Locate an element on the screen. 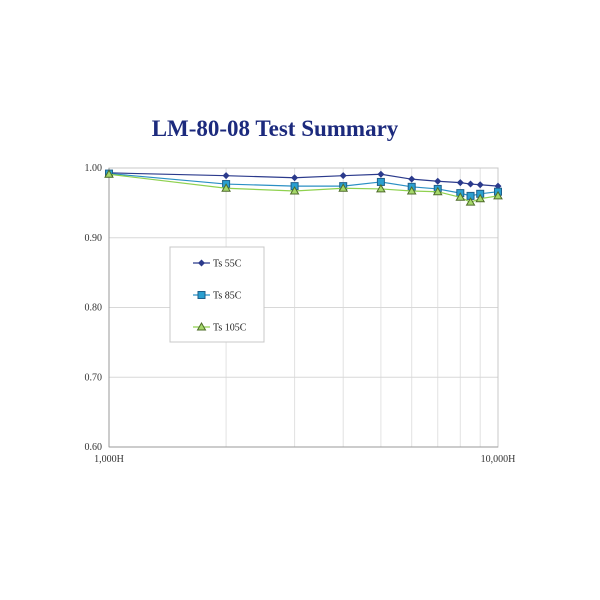 The width and height of the screenshot is (600, 600). y-tick-label: 0.90 is located at coordinates (94, 238).